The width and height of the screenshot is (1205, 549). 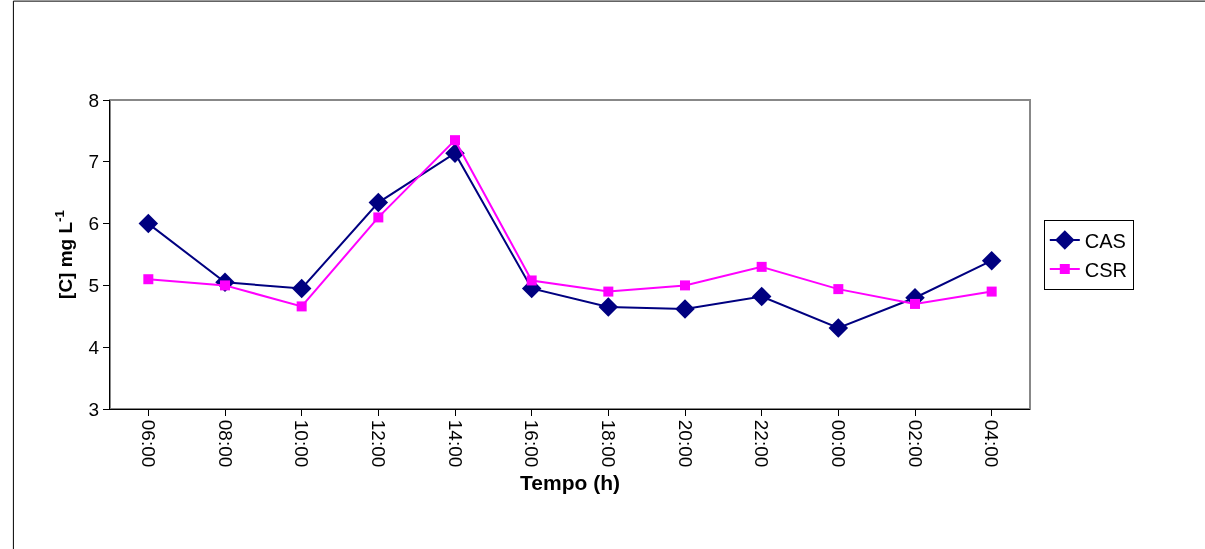 What do you see at coordinates (839, 443) in the screenshot?
I see `x-tick-label: 00:00` at bounding box center [839, 443].